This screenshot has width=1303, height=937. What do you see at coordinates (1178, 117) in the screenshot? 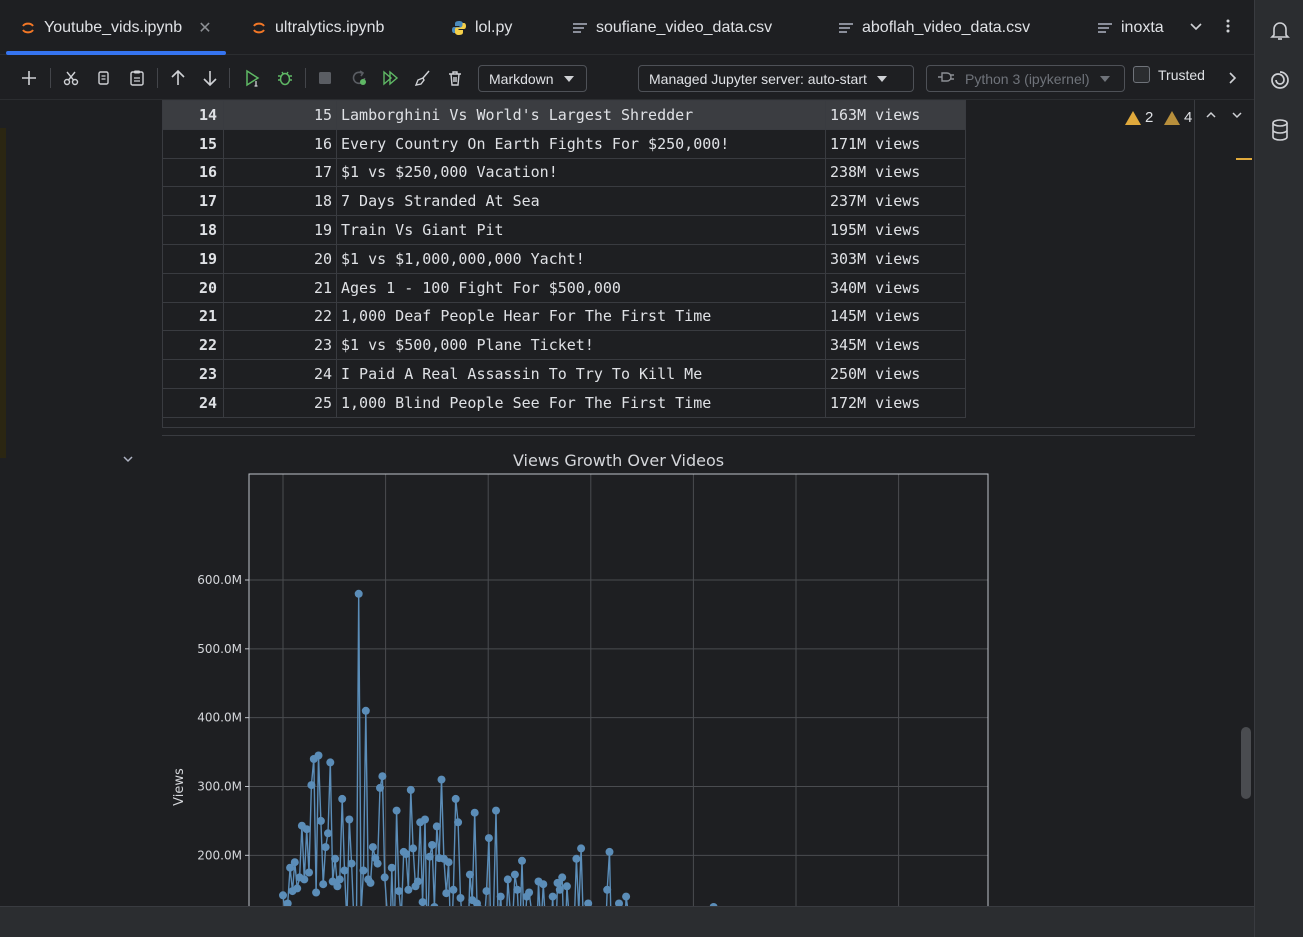
I see `inspection-weak-warnings: 4` at bounding box center [1178, 117].